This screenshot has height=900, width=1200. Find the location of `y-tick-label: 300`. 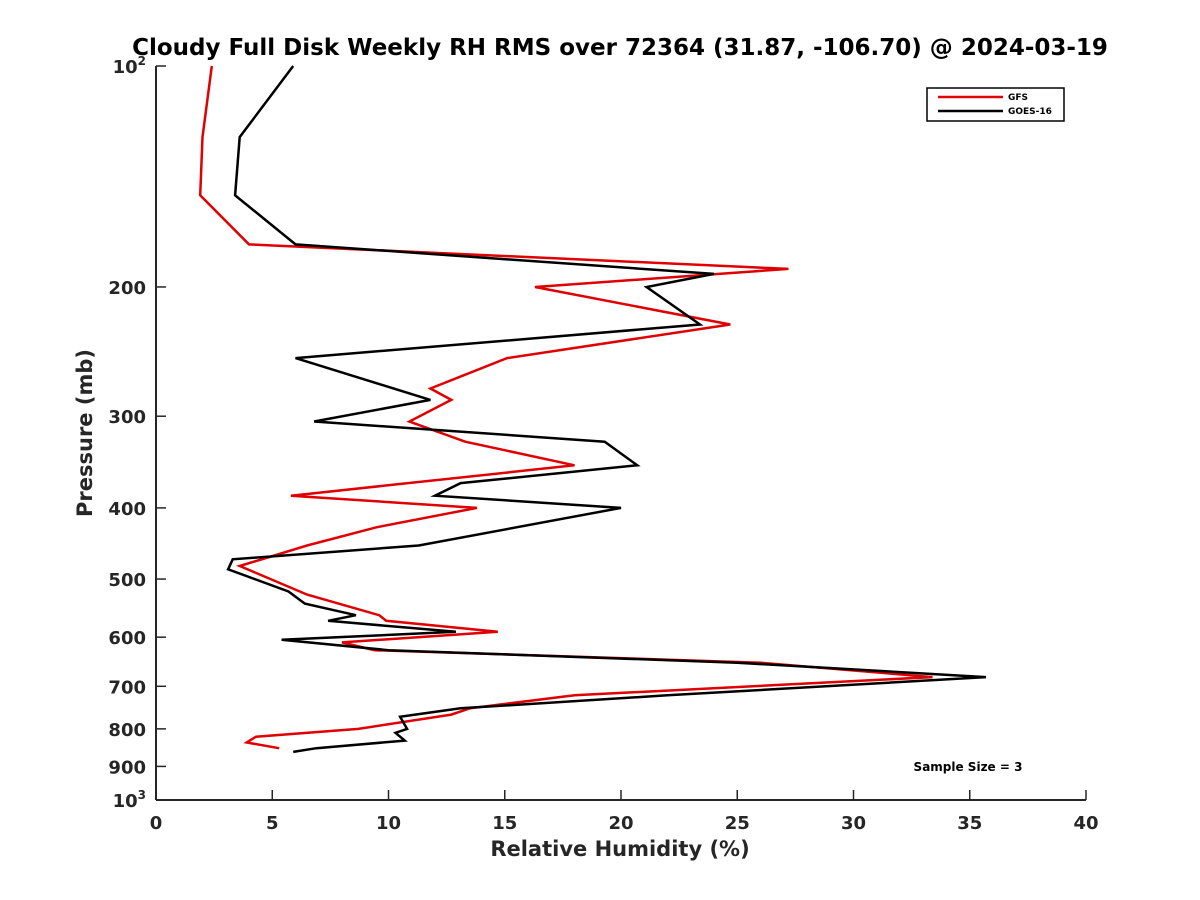

y-tick-label: 300 is located at coordinates (127, 417).